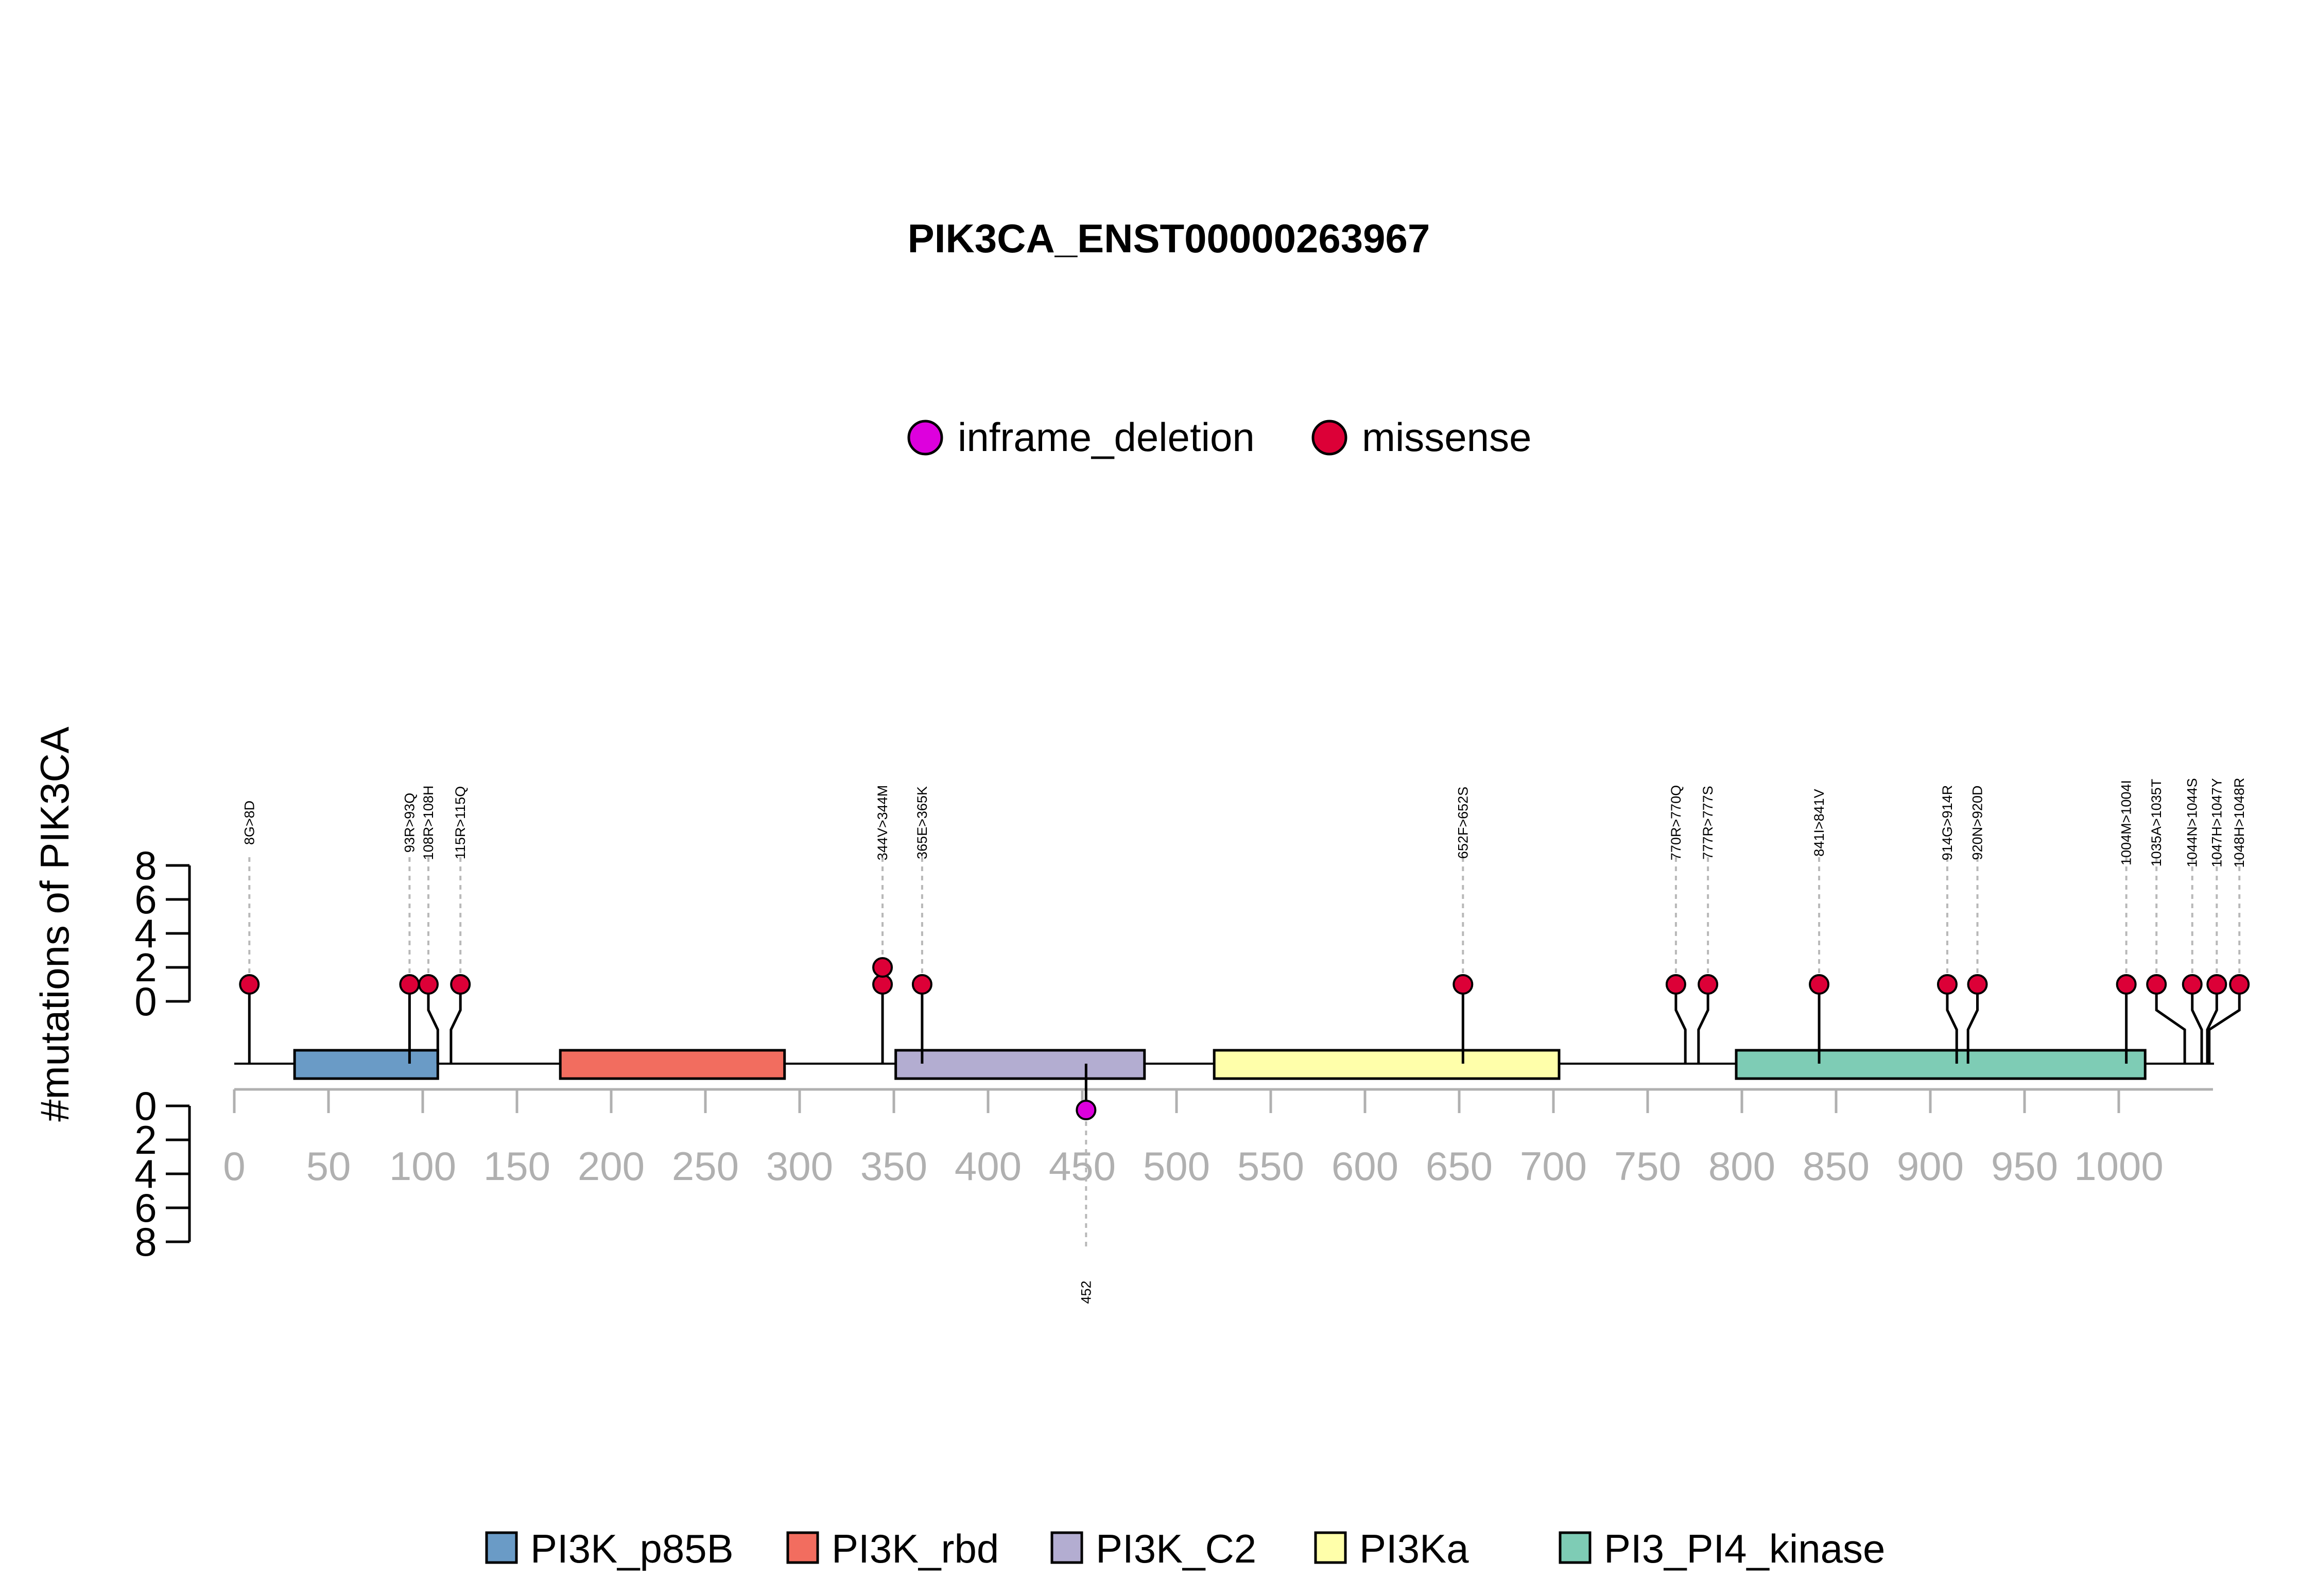  Describe the element at coordinates (1446, 437) in the screenshot. I see `legend-missense-label: missense` at that location.